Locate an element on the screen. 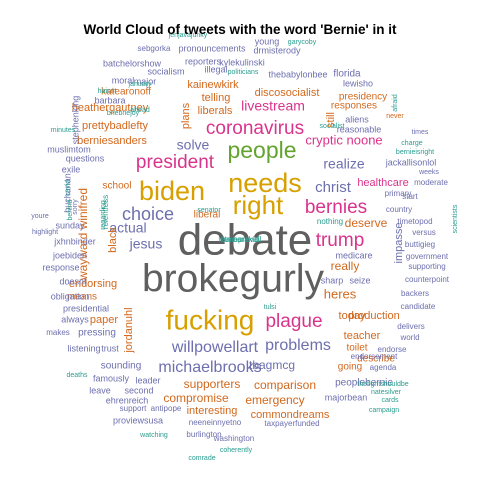 This screenshot has width=480, height=485. word-ehrenreich: ehrenreich is located at coordinates (127, 400).